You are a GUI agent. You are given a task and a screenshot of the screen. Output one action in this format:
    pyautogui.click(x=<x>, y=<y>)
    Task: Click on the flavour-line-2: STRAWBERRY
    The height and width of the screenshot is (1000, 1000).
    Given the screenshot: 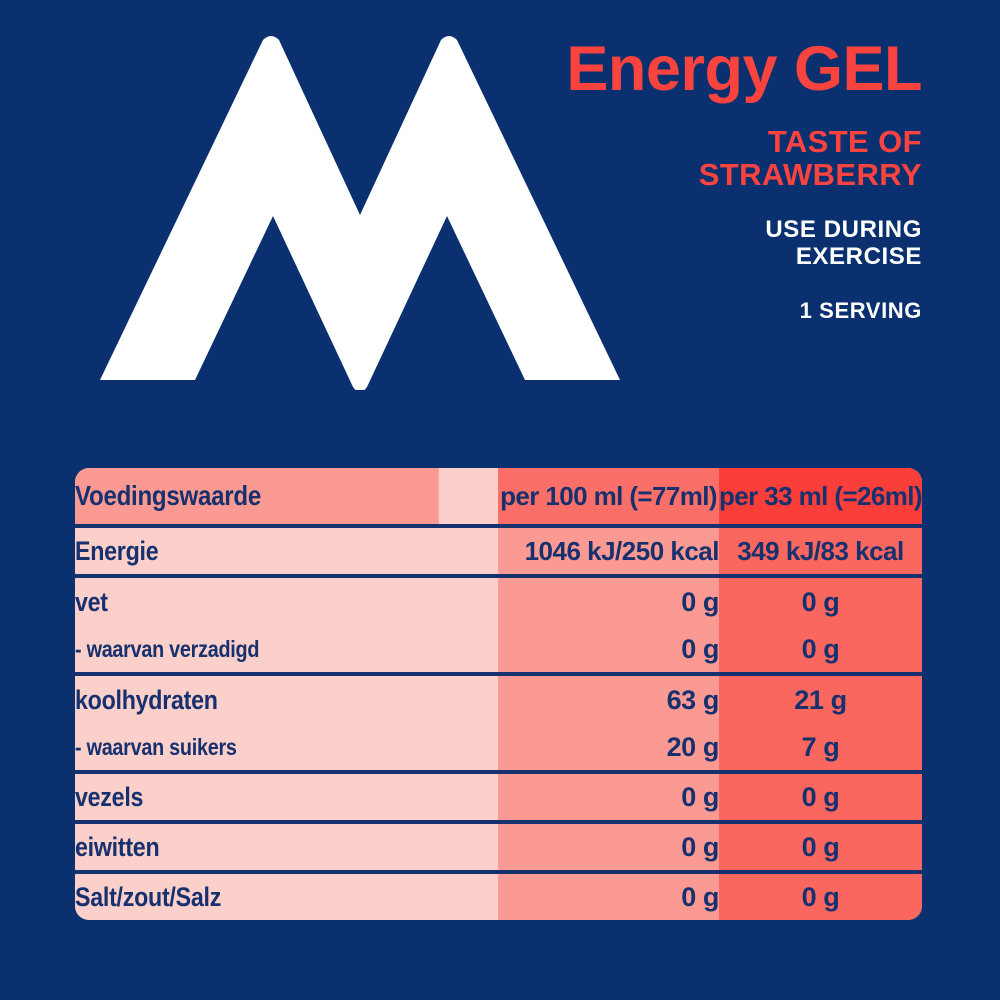 What is the action you would take?
    pyautogui.click(x=810, y=175)
    